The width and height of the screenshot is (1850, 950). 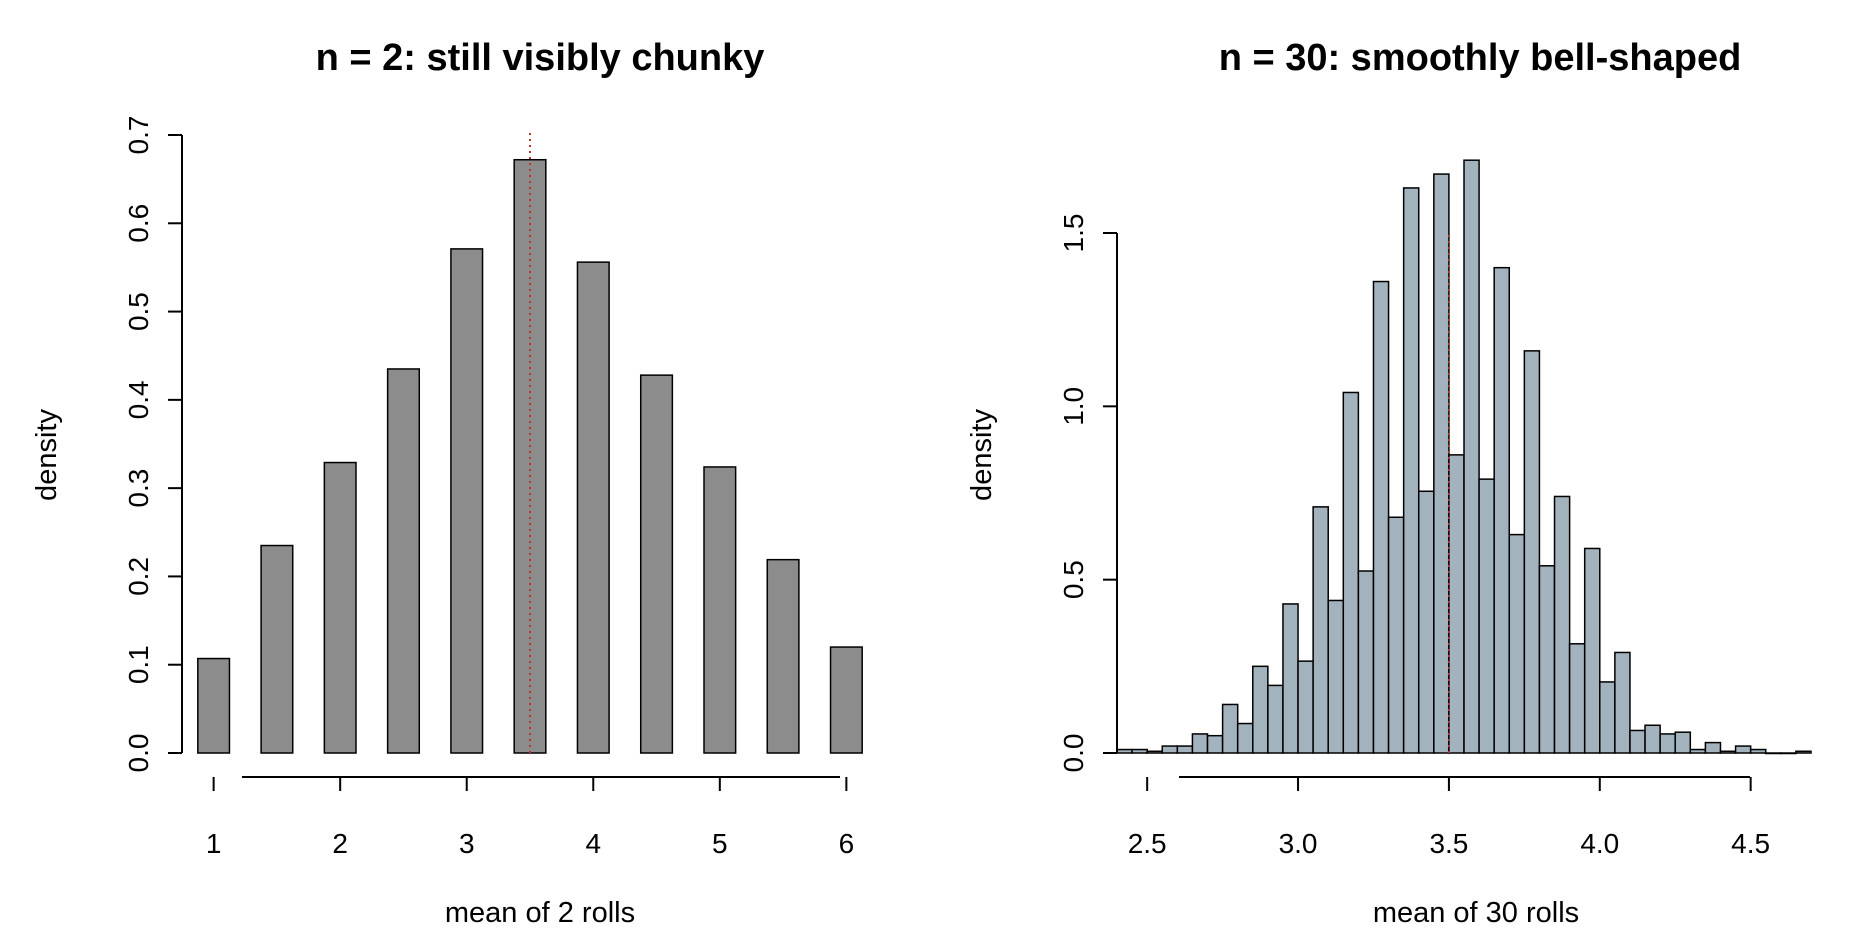 I want to click on x-tick-label: 3.5, so click(x=1448, y=843).